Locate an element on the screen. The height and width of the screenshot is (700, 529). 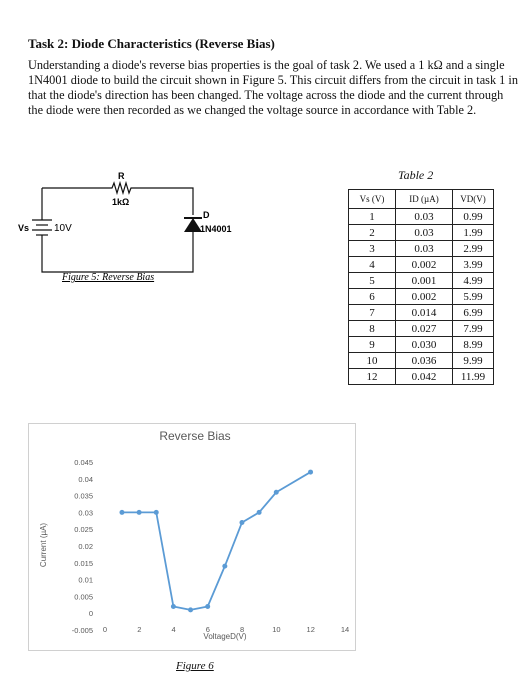
table-cell: 6.99 is located at coordinates (473, 312).